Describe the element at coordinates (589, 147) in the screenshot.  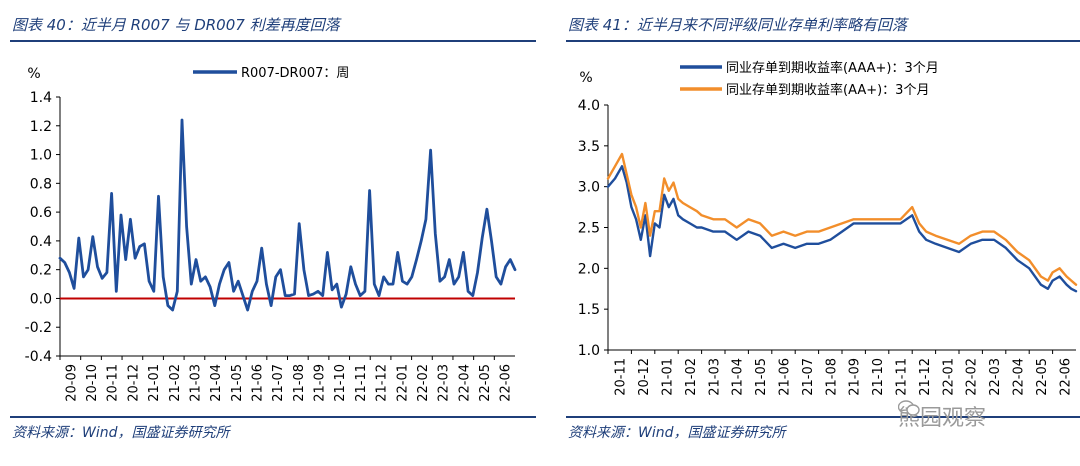
I see `y-tick-label: 3.5` at that location.